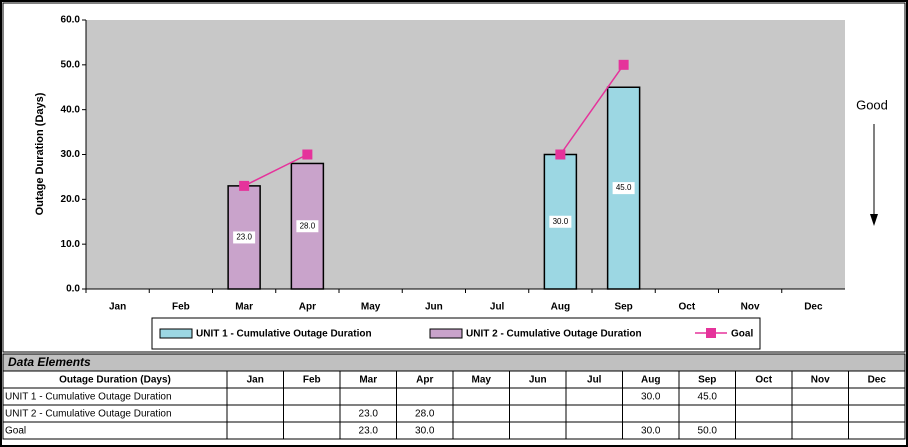 This screenshot has width=908, height=447. What do you see at coordinates (707, 380) in the screenshot?
I see `table-header: Sep` at bounding box center [707, 380].